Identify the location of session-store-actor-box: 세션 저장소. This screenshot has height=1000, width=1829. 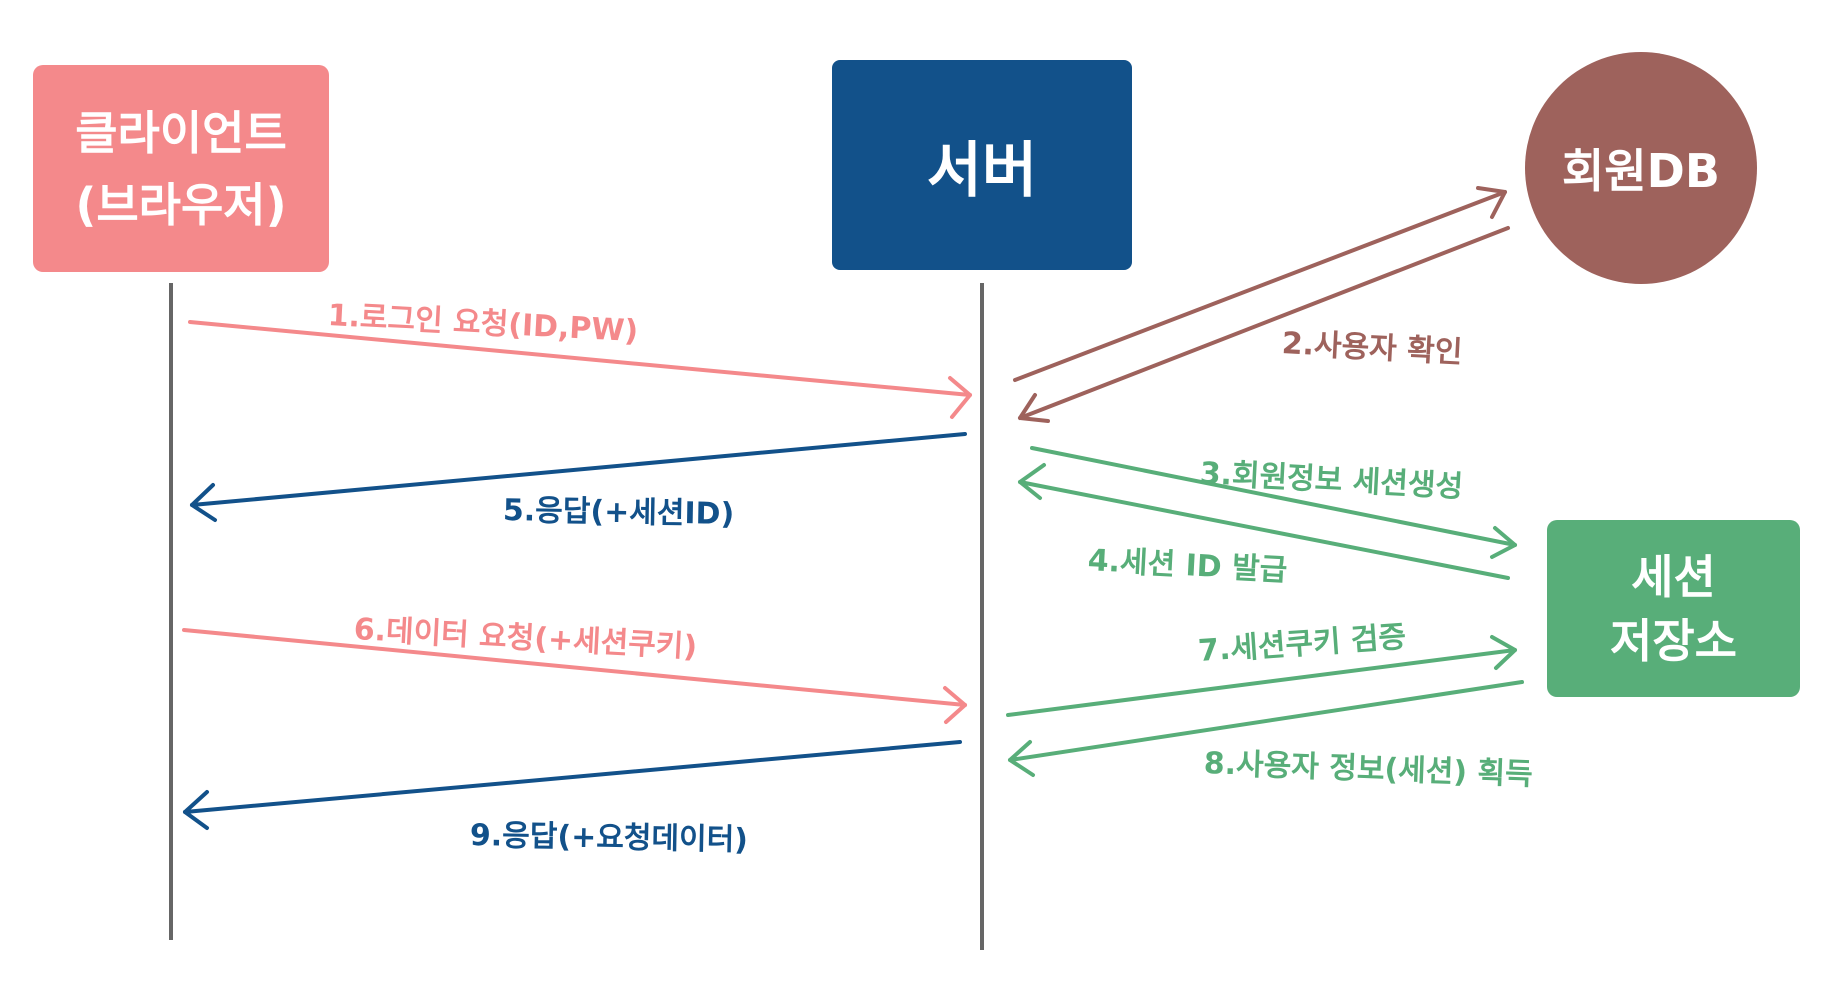
(1673, 608).